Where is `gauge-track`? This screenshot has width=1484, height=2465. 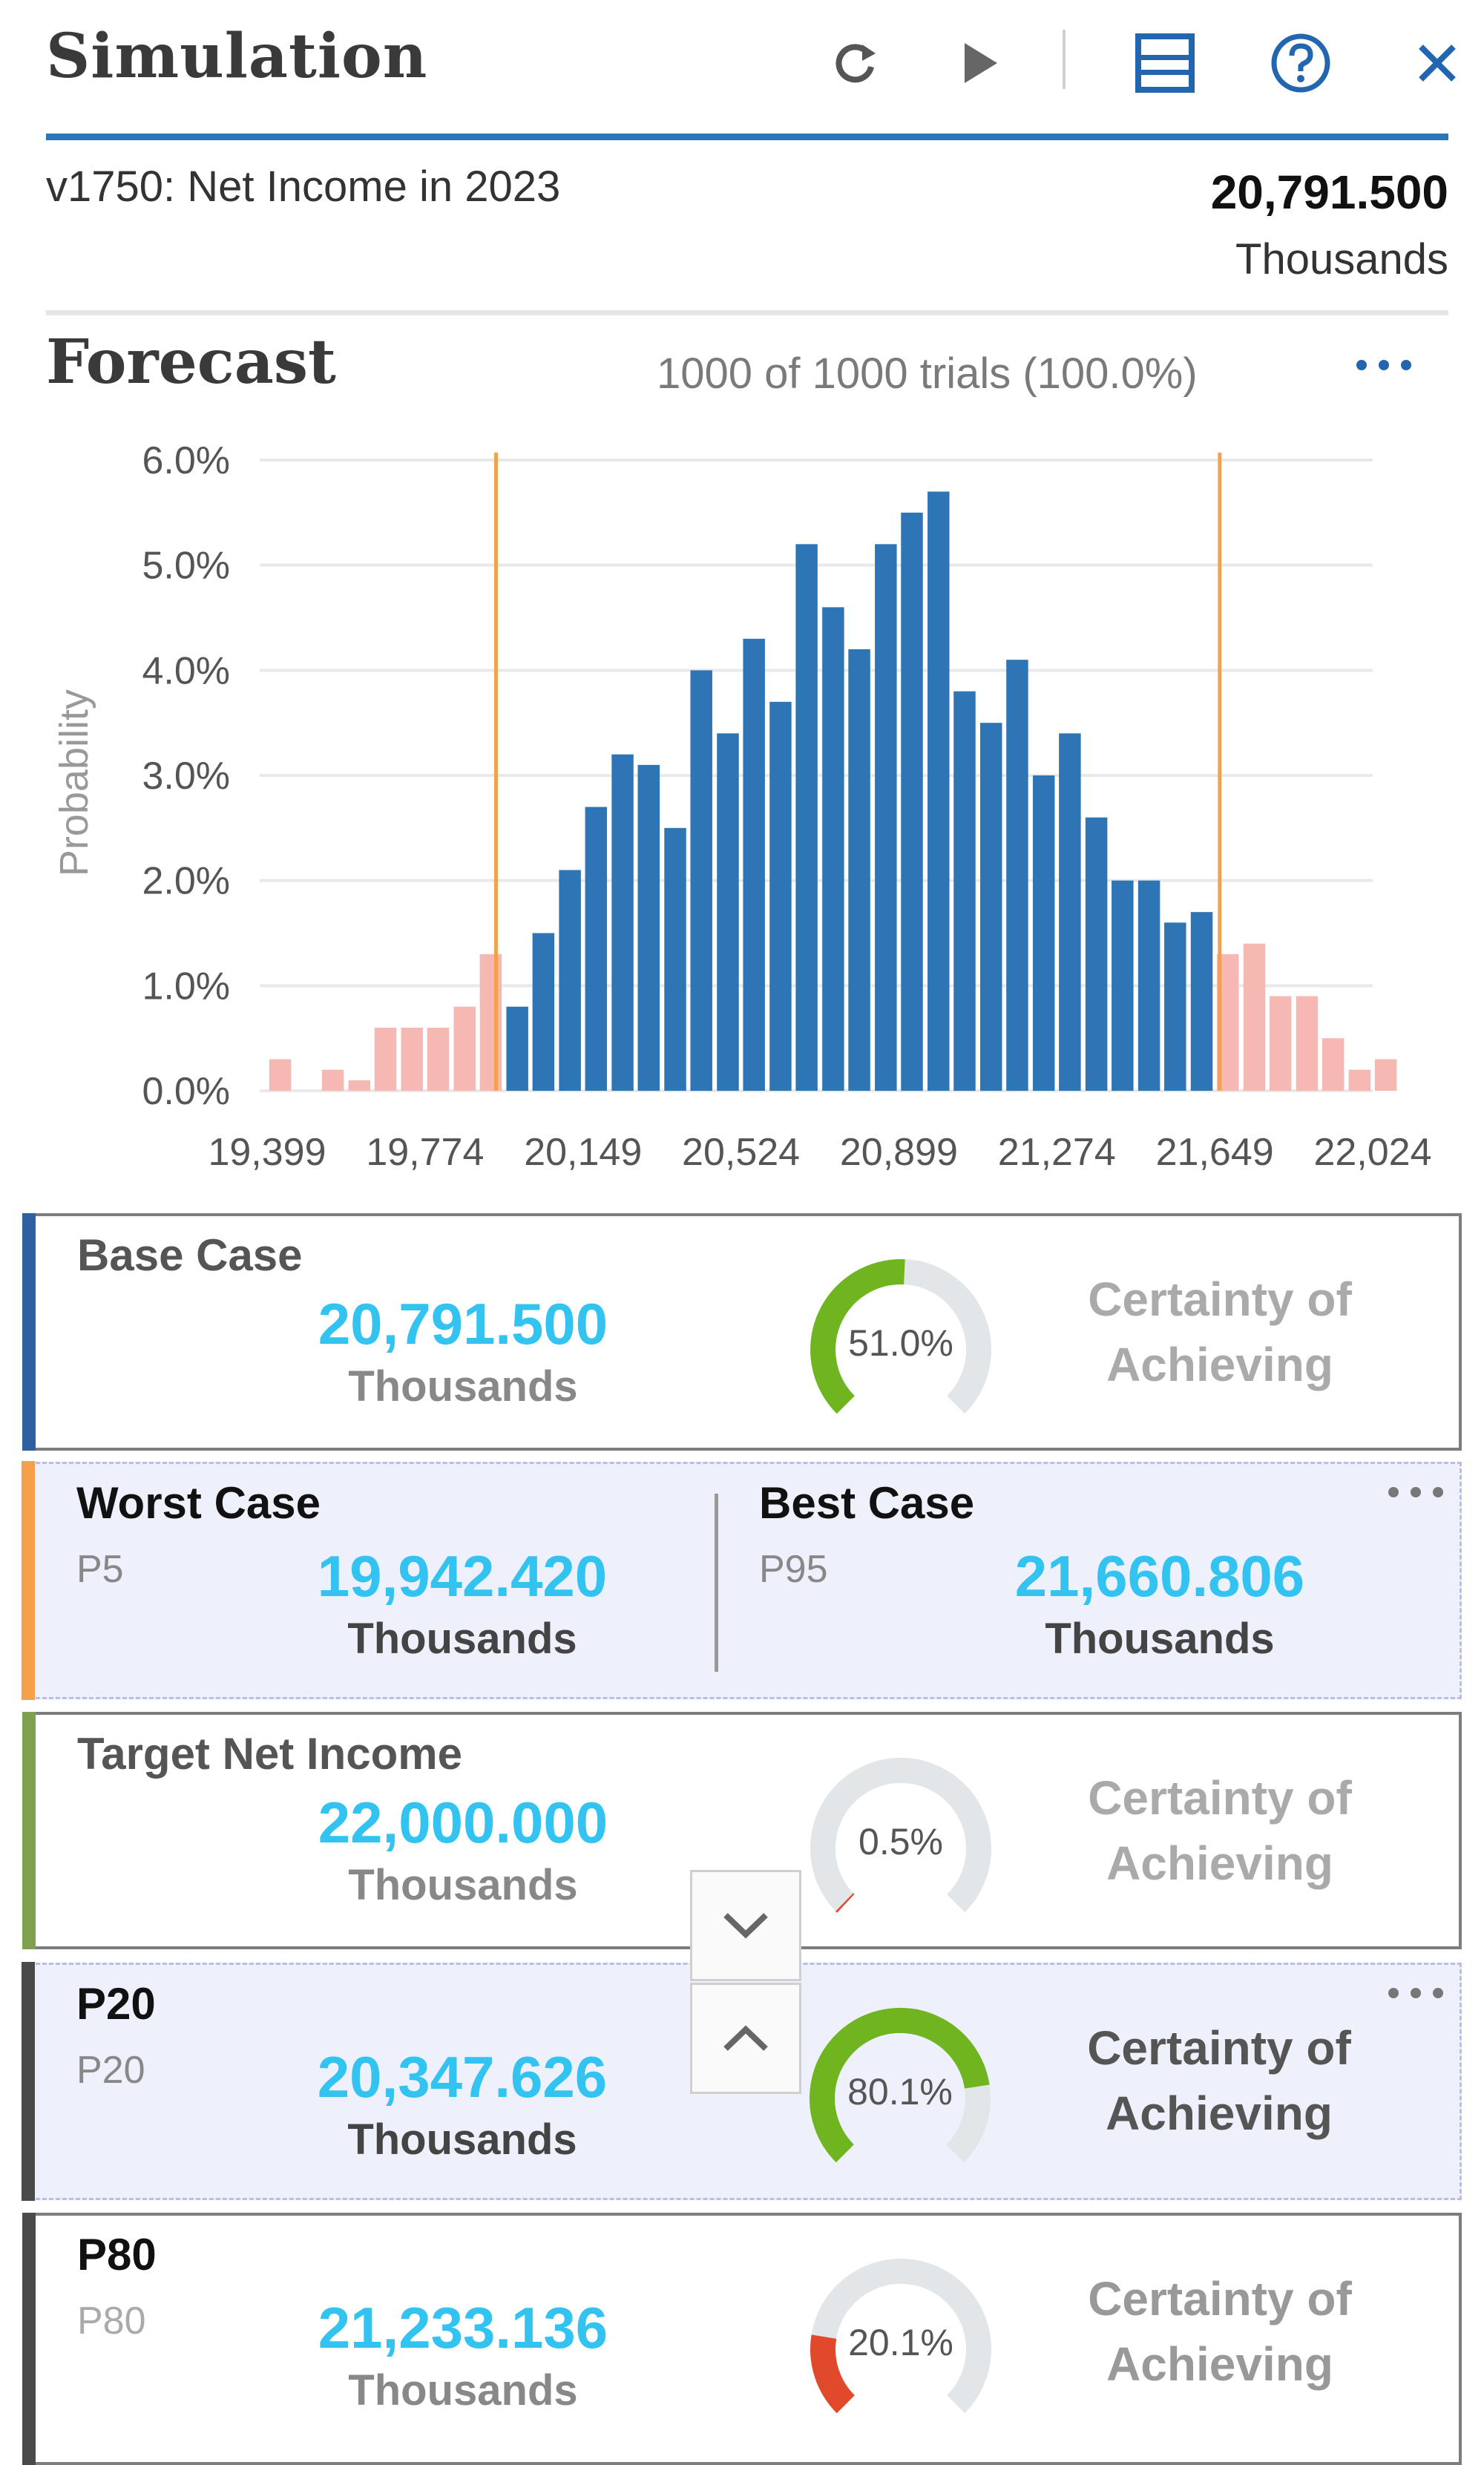
gauge-track is located at coordinates (900, 1835).